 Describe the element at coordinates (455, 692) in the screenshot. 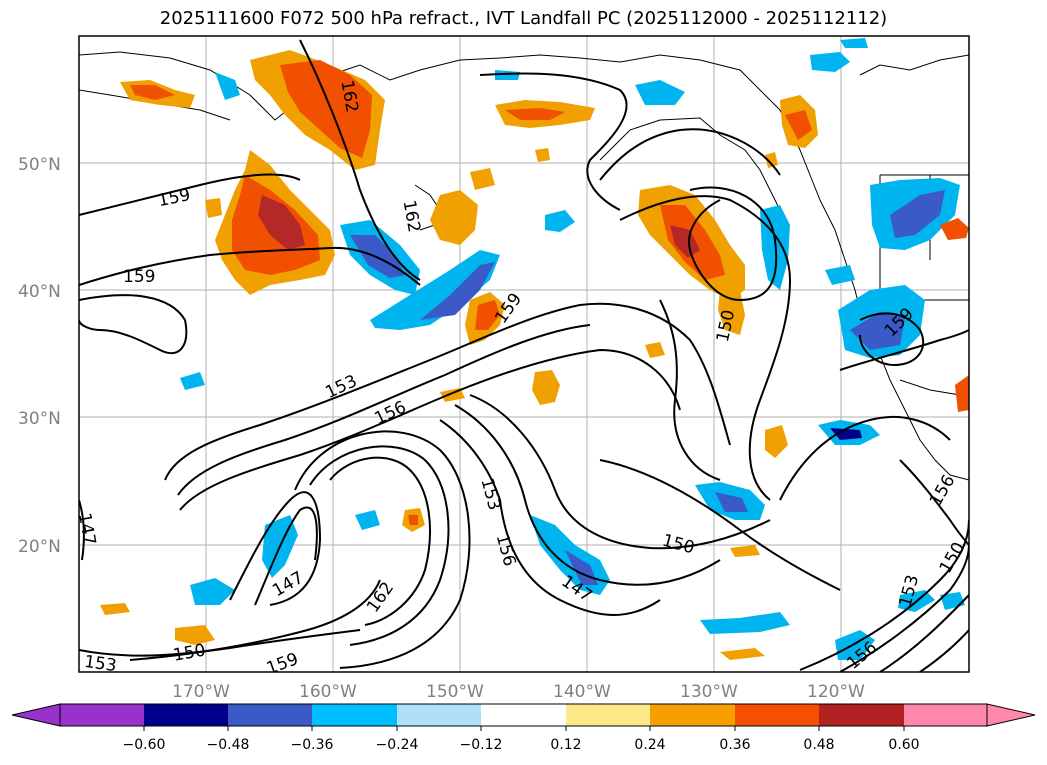

I see `lon-label: 150°W` at that location.